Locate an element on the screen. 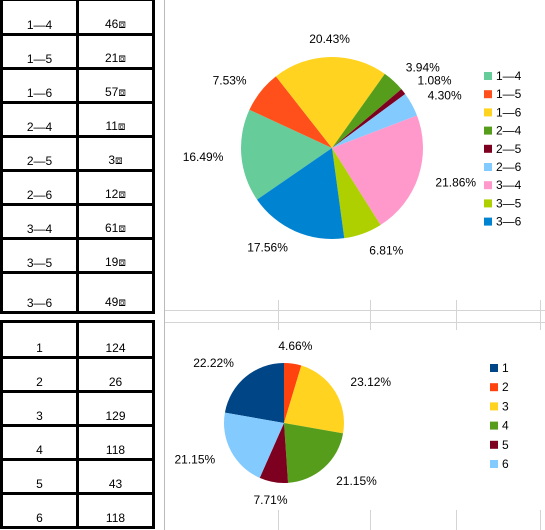 The image size is (545, 530). table-row: 4 118 is located at coordinates (77, 442).